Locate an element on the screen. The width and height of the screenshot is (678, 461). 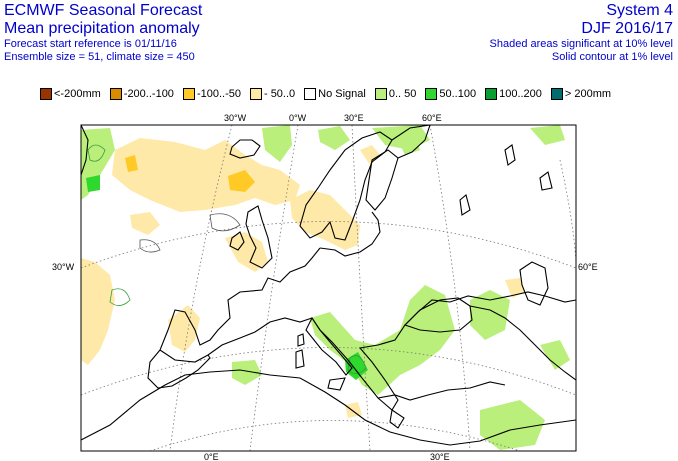
legend-label: > 200mm is located at coordinates (588, 94).